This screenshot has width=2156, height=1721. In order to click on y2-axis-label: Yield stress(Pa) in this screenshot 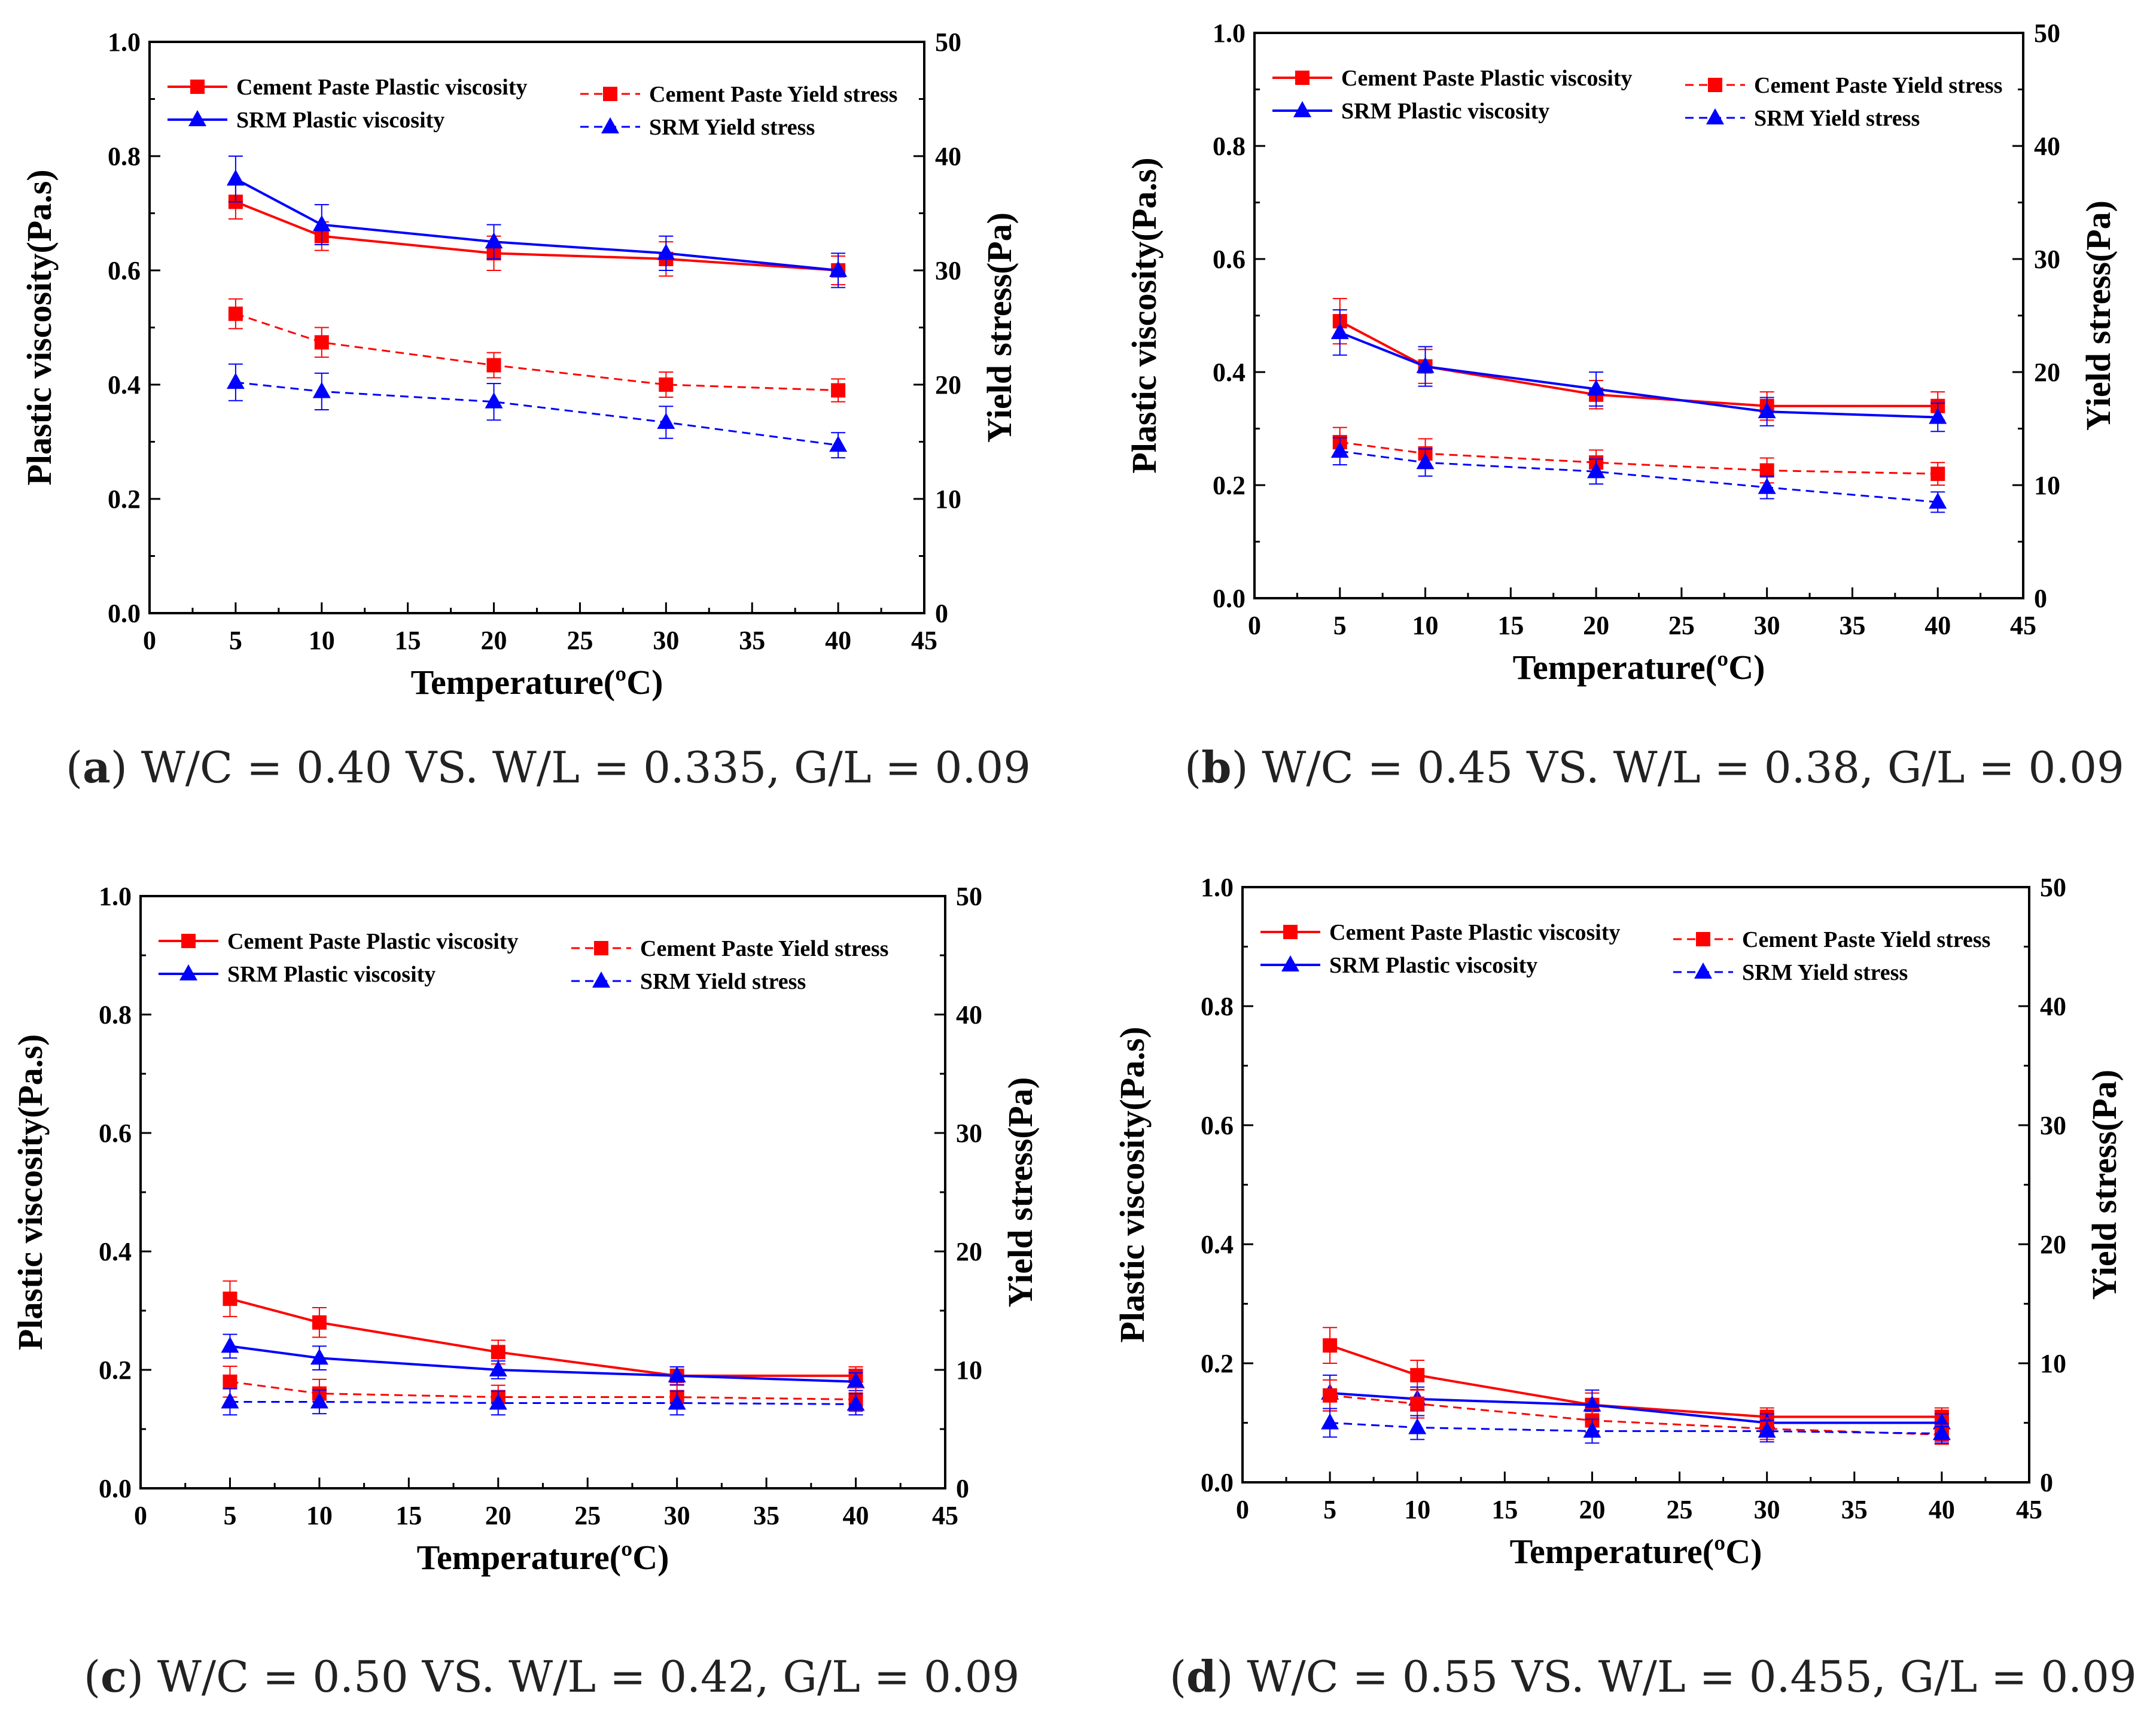, I will do `click(2104, 1185)`.